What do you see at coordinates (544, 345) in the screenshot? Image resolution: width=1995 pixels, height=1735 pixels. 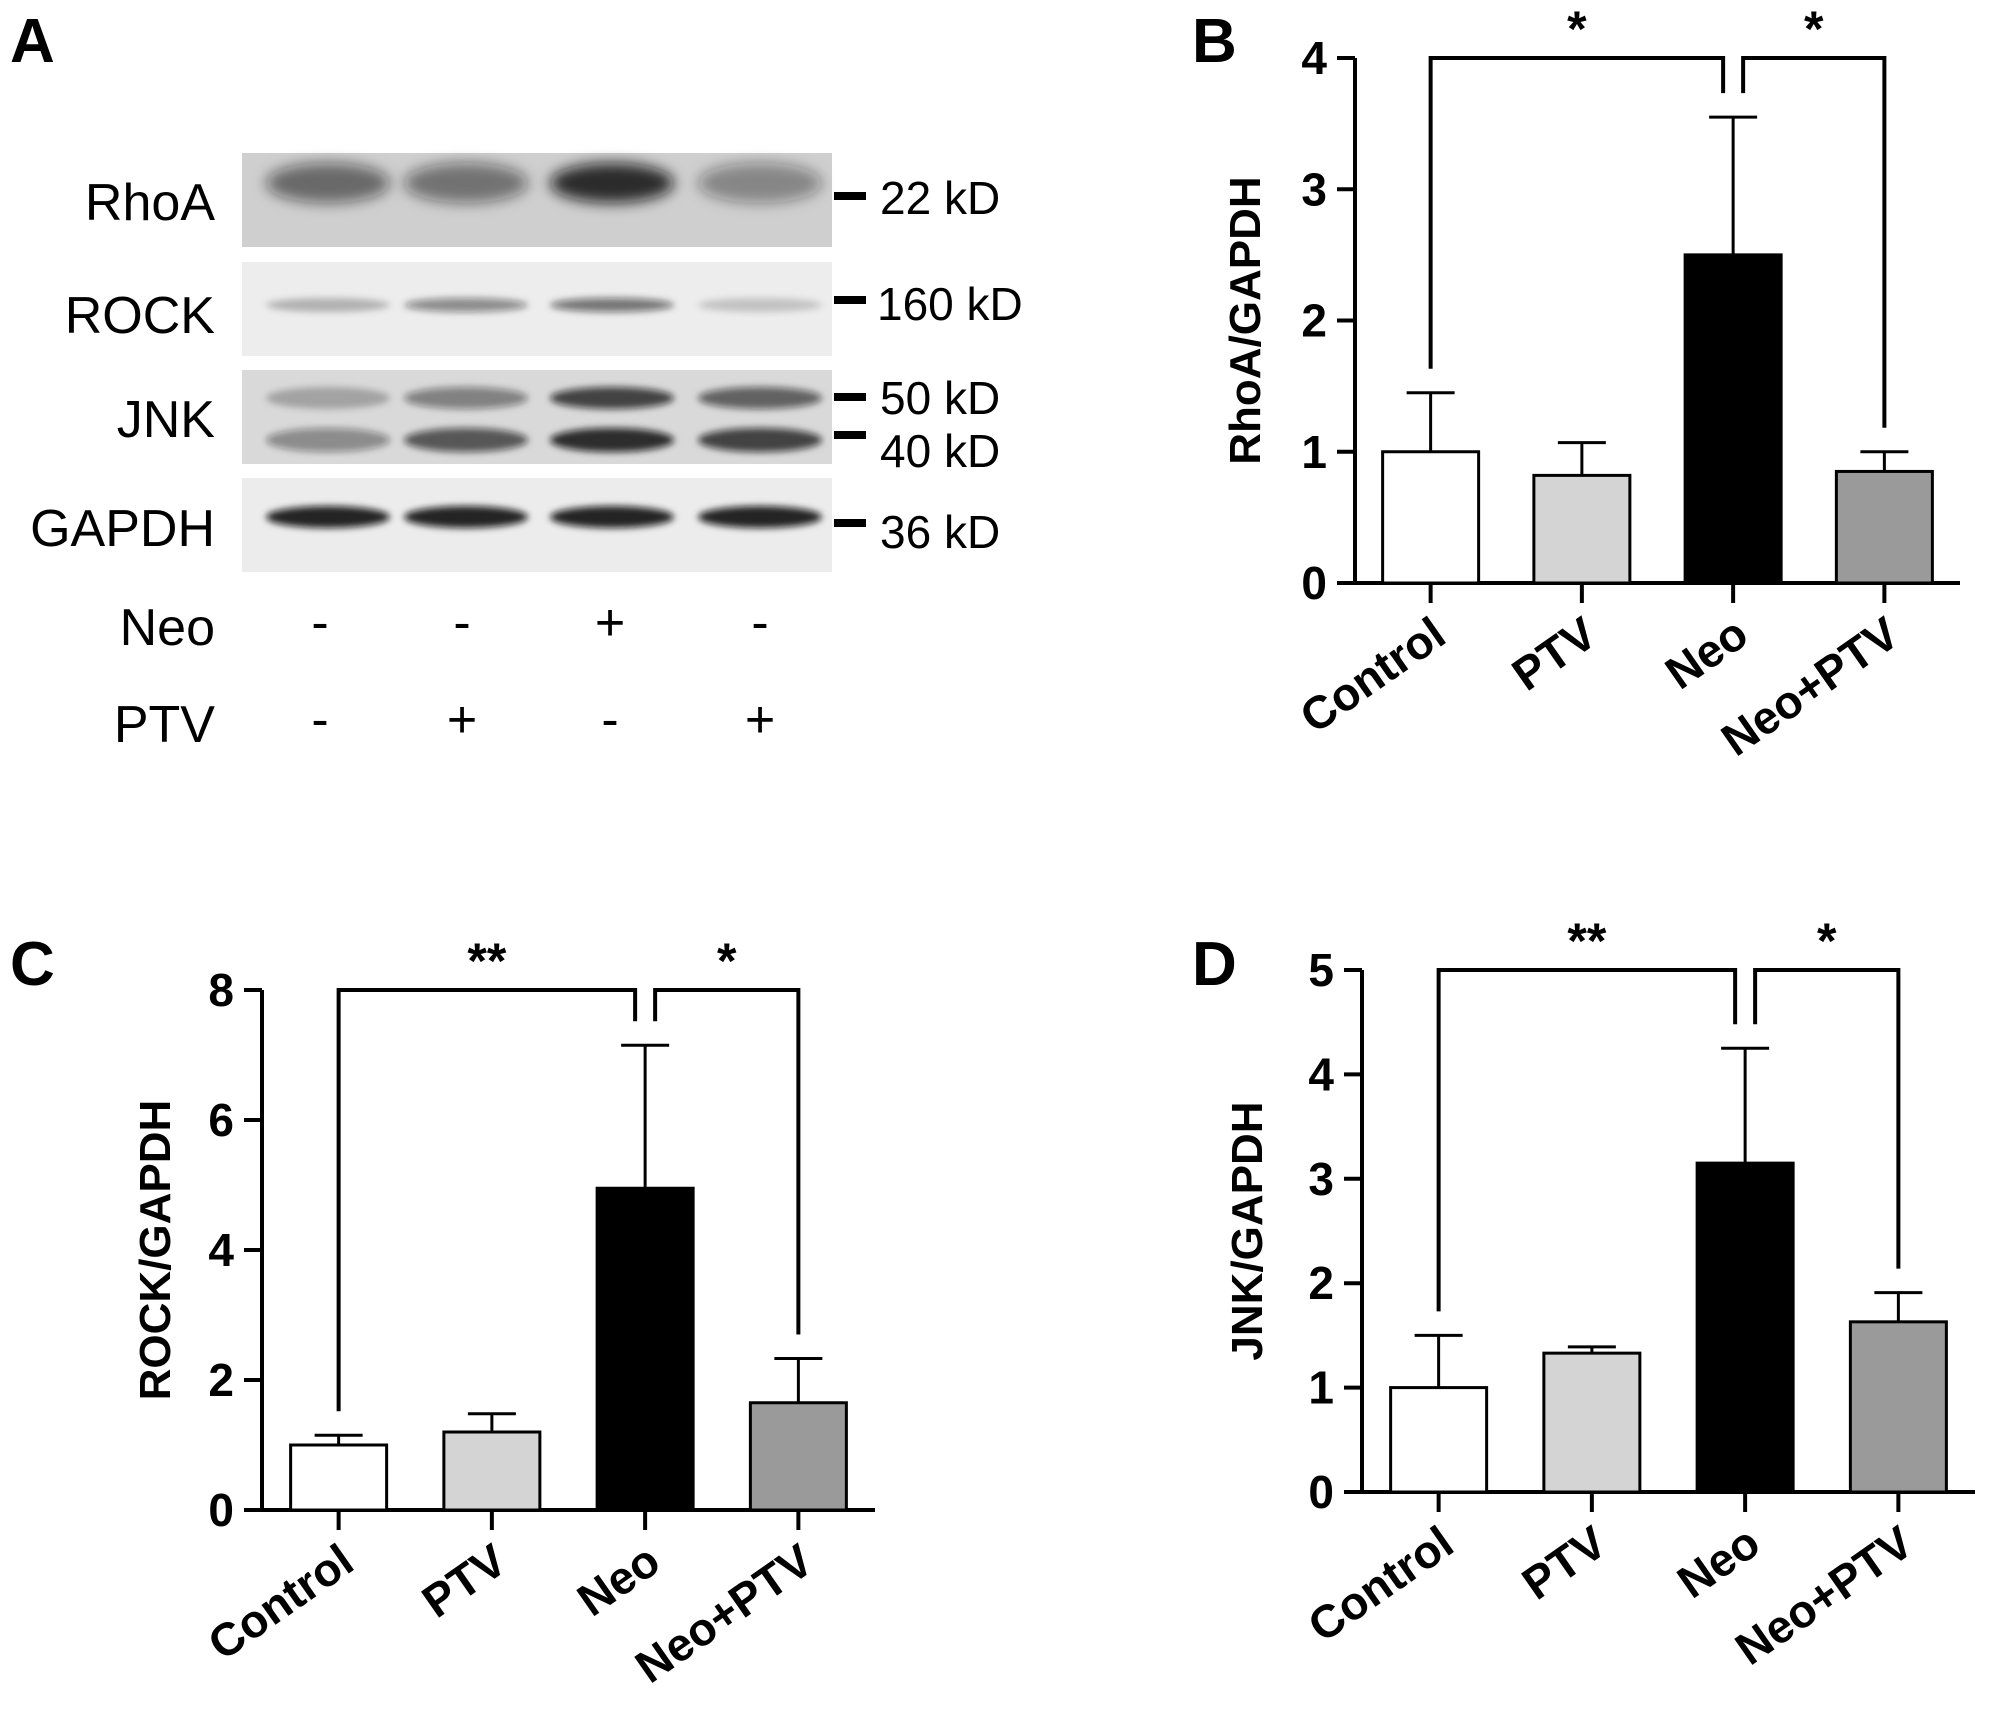 I see `blot-bands` at bounding box center [544, 345].